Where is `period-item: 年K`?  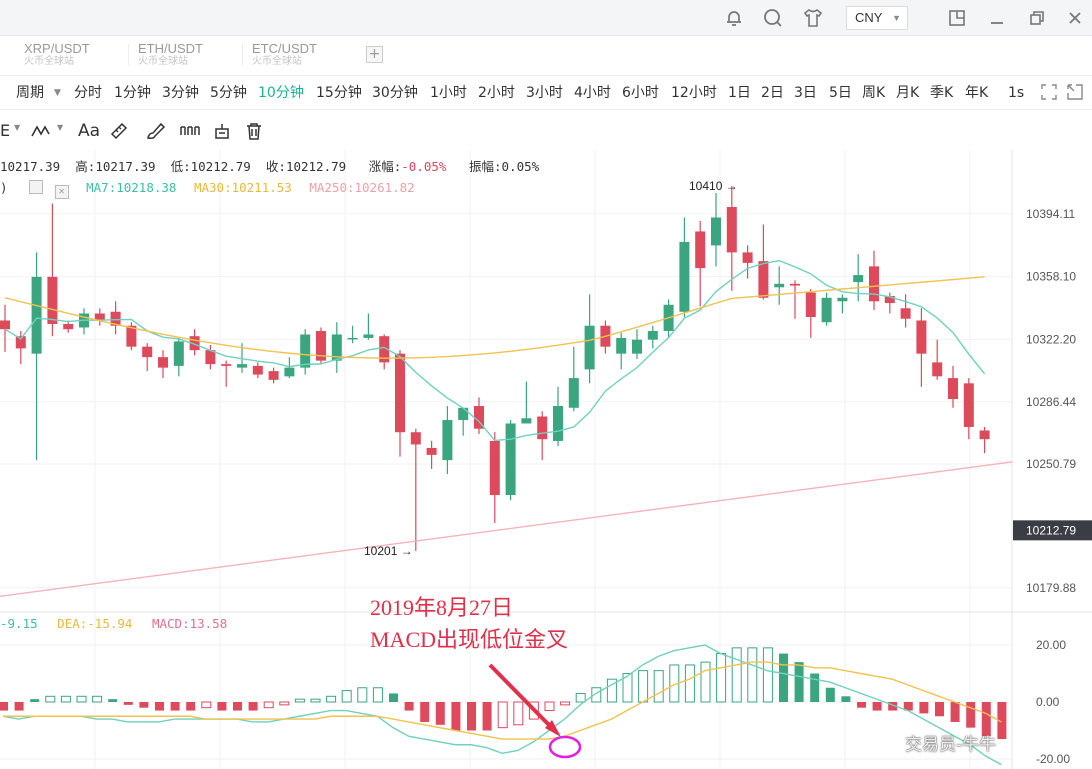
period-item: 年K is located at coordinates (977, 93).